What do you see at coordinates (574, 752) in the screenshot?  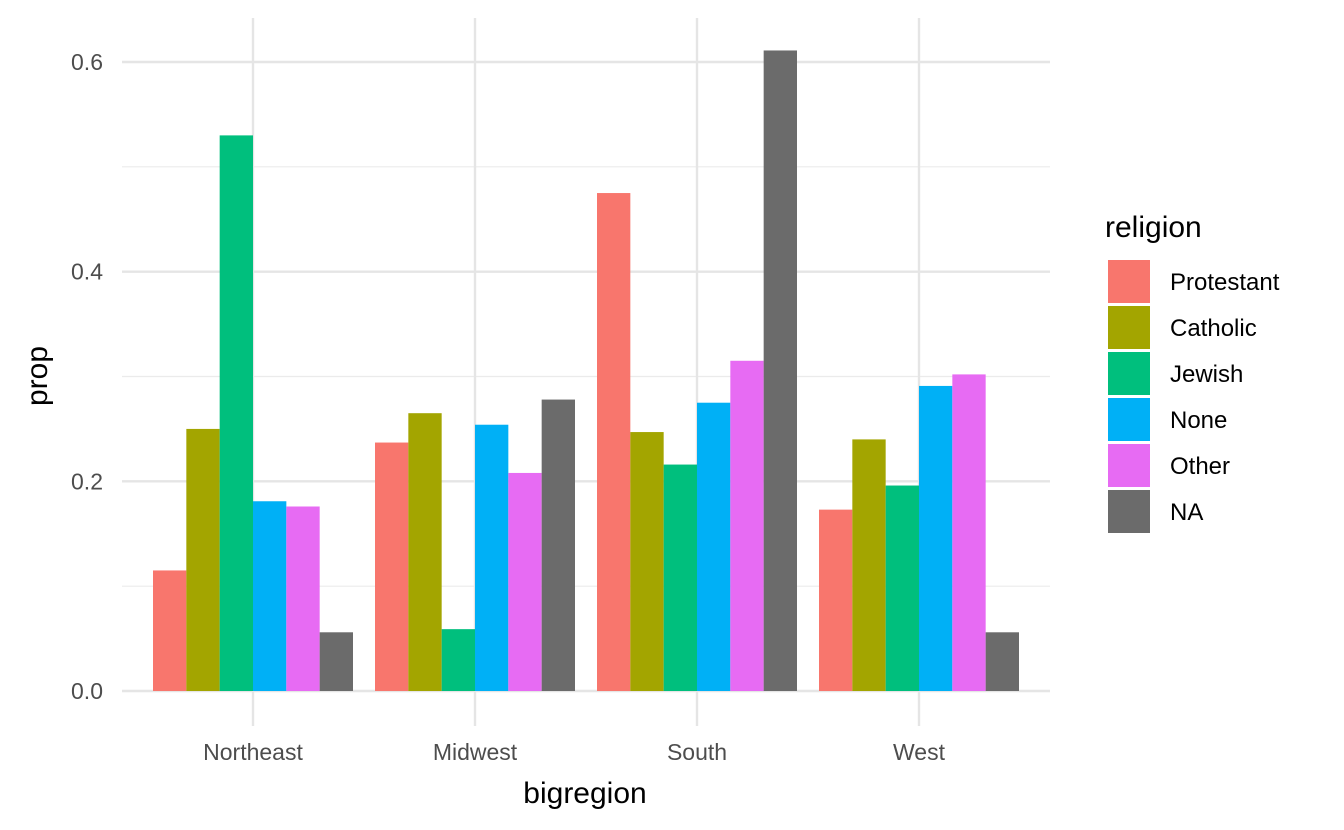 I see `x-tick-labels: Northeast Midwest South West` at bounding box center [574, 752].